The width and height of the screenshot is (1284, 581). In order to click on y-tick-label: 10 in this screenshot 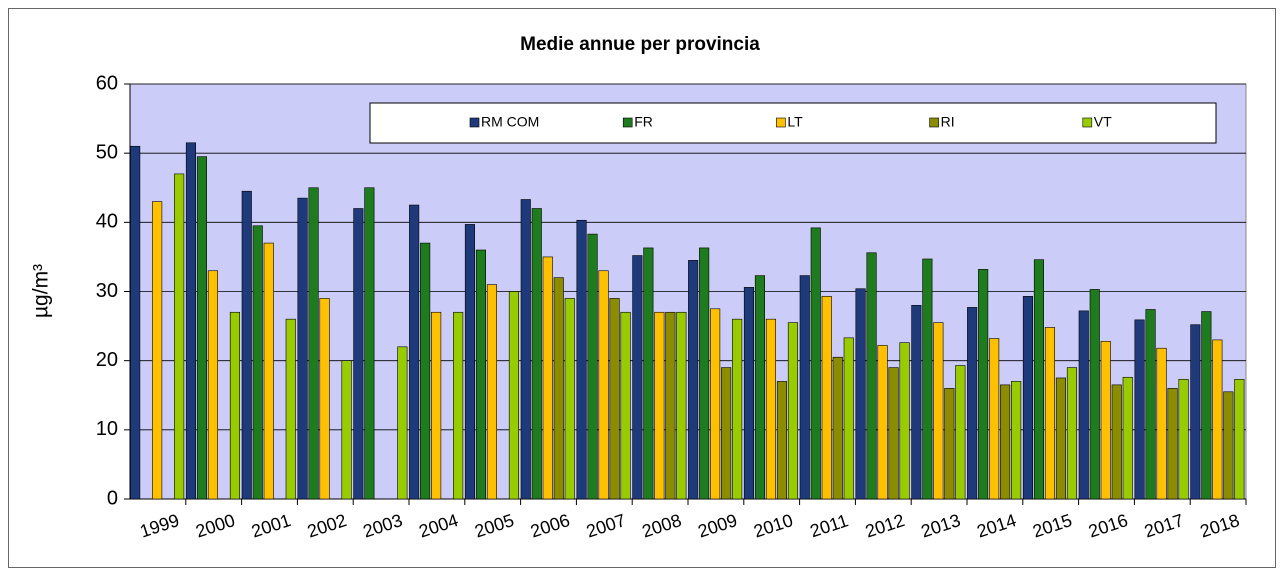, I will do `click(107, 429)`.